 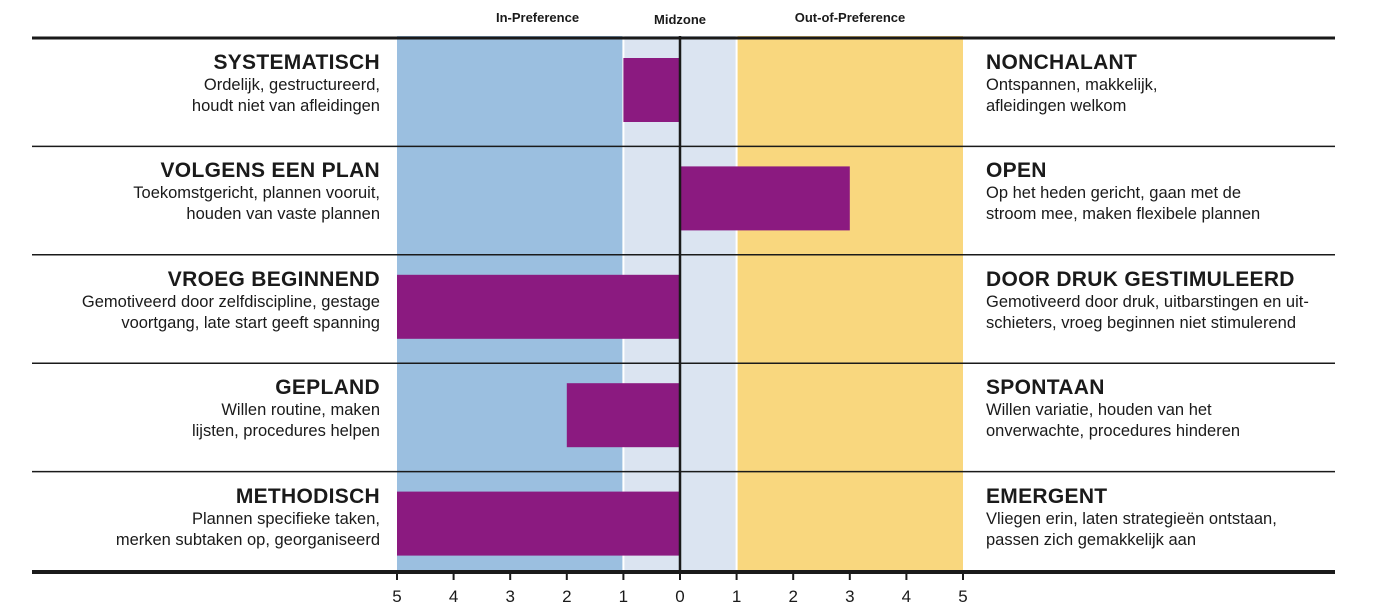 I want to click on row-right-title: OPEN, so click(x=1016, y=171).